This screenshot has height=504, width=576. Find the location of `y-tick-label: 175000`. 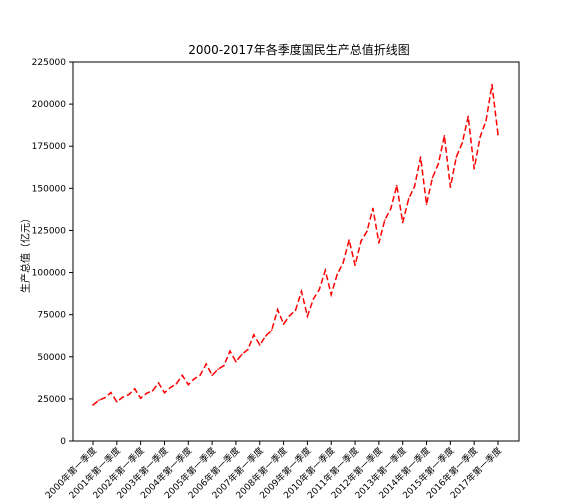

y-tick-label: 175000 is located at coordinates (49, 147).